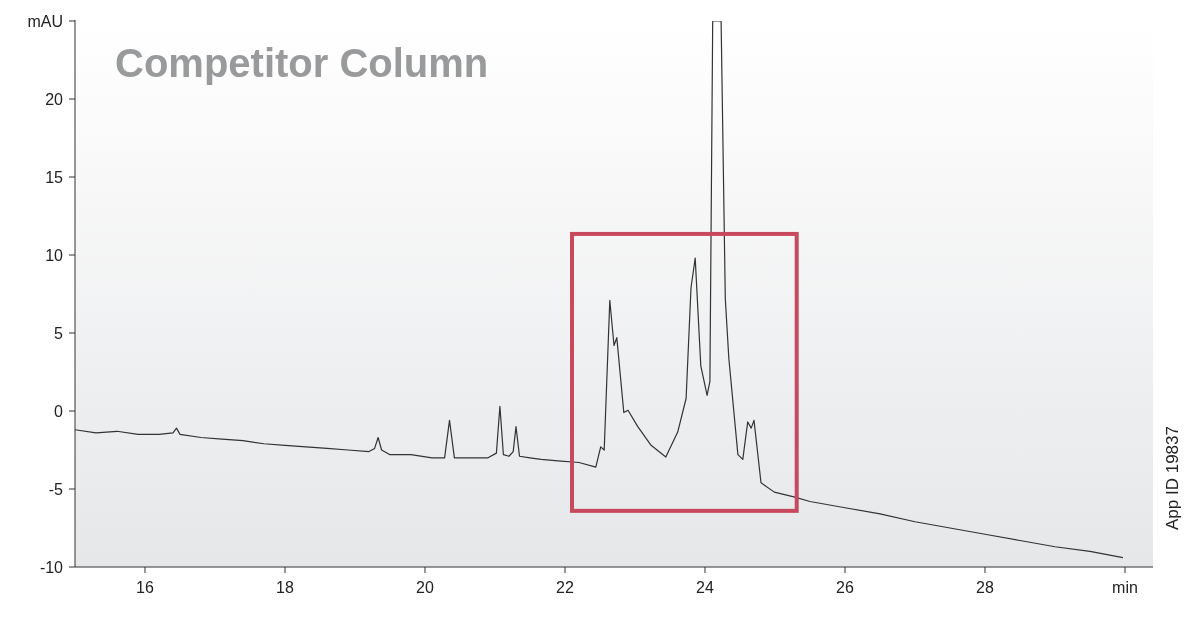 The height and width of the screenshot is (621, 1200). What do you see at coordinates (425, 587) in the screenshot?
I see `x-tick-label: 20` at bounding box center [425, 587].